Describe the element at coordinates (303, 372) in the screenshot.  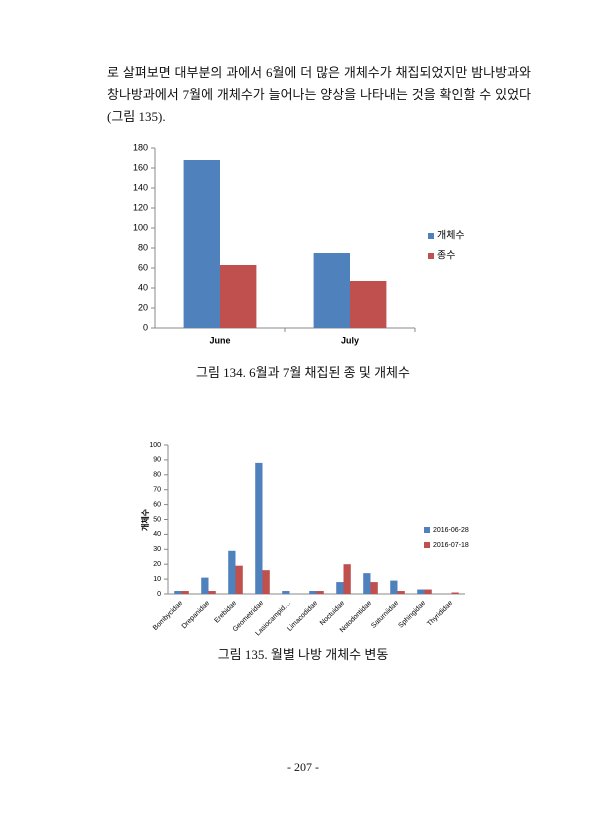
I see `figure-caption: 그림 134. 6월과 7월 채집된 종 및 개체수` at that location.